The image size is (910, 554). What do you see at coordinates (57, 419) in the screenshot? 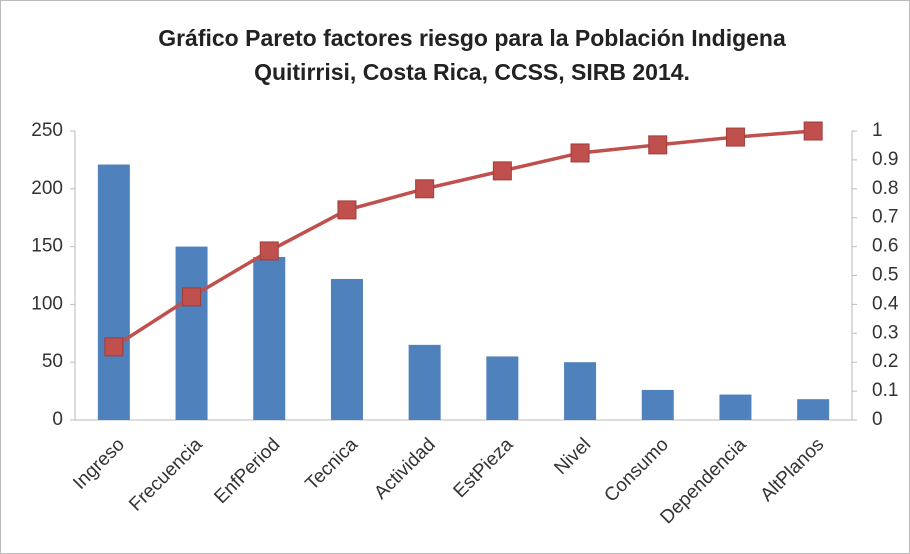
I see `y-tick-label: 0` at bounding box center [57, 419].